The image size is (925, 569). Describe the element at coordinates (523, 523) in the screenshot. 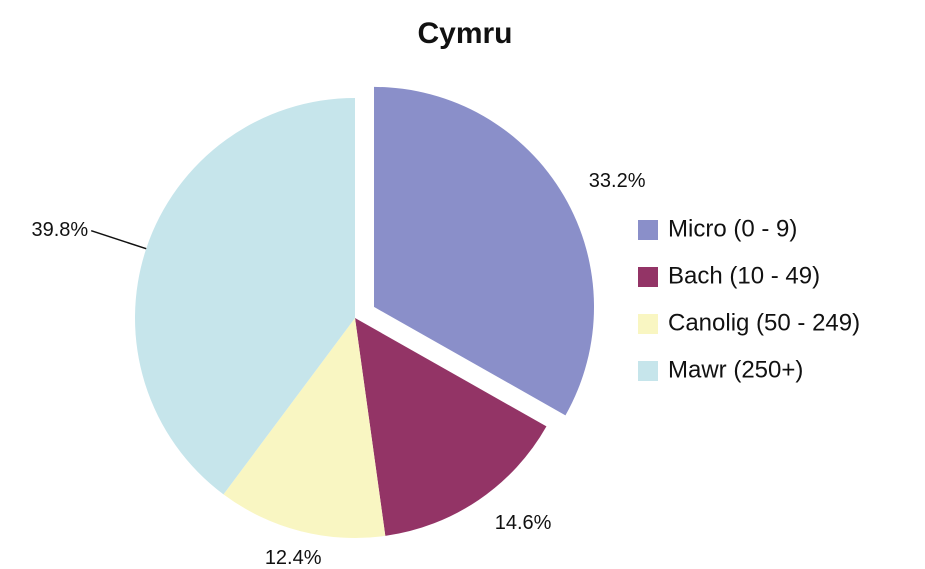

I see `data-label: 14.6%` at that location.